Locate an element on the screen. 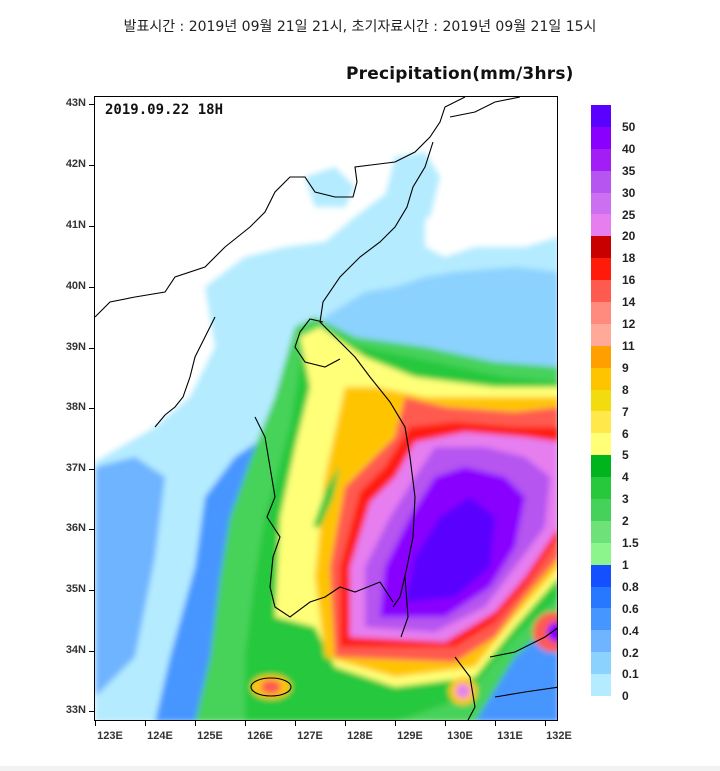  lon-label-131e: 131E is located at coordinates (510, 736).